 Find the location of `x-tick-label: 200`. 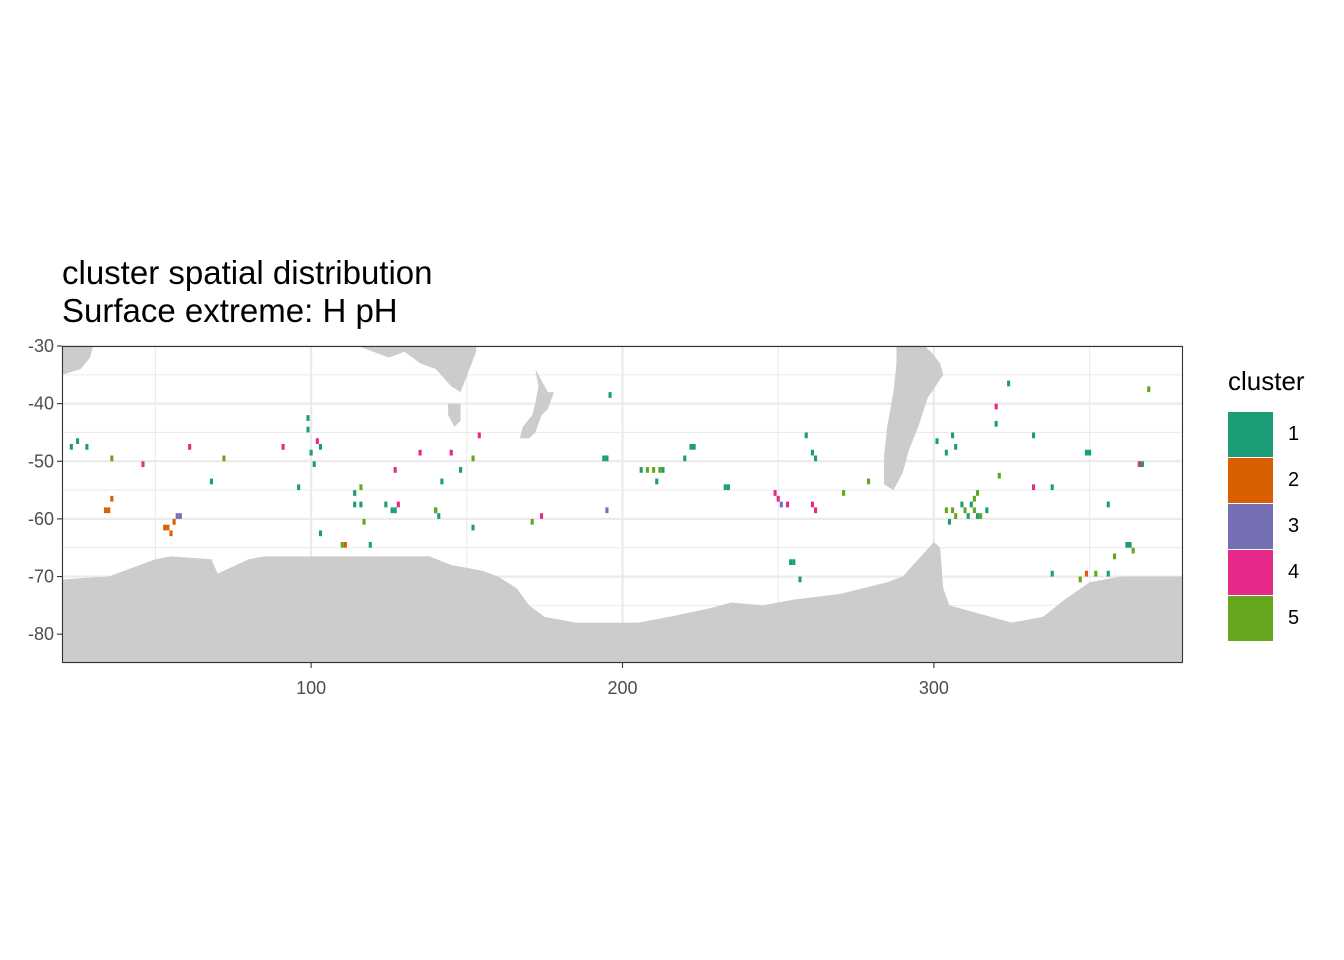

x-tick-label: 200 is located at coordinates (622, 688).